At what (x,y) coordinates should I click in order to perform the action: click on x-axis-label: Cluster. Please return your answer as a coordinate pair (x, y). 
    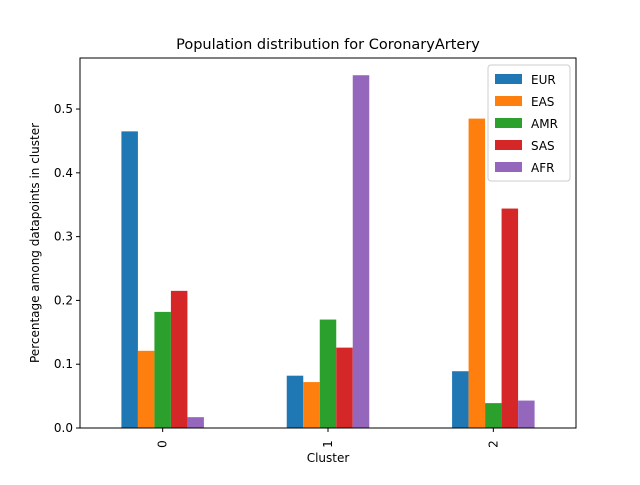
    Looking at the image, I should click on (328, 458).